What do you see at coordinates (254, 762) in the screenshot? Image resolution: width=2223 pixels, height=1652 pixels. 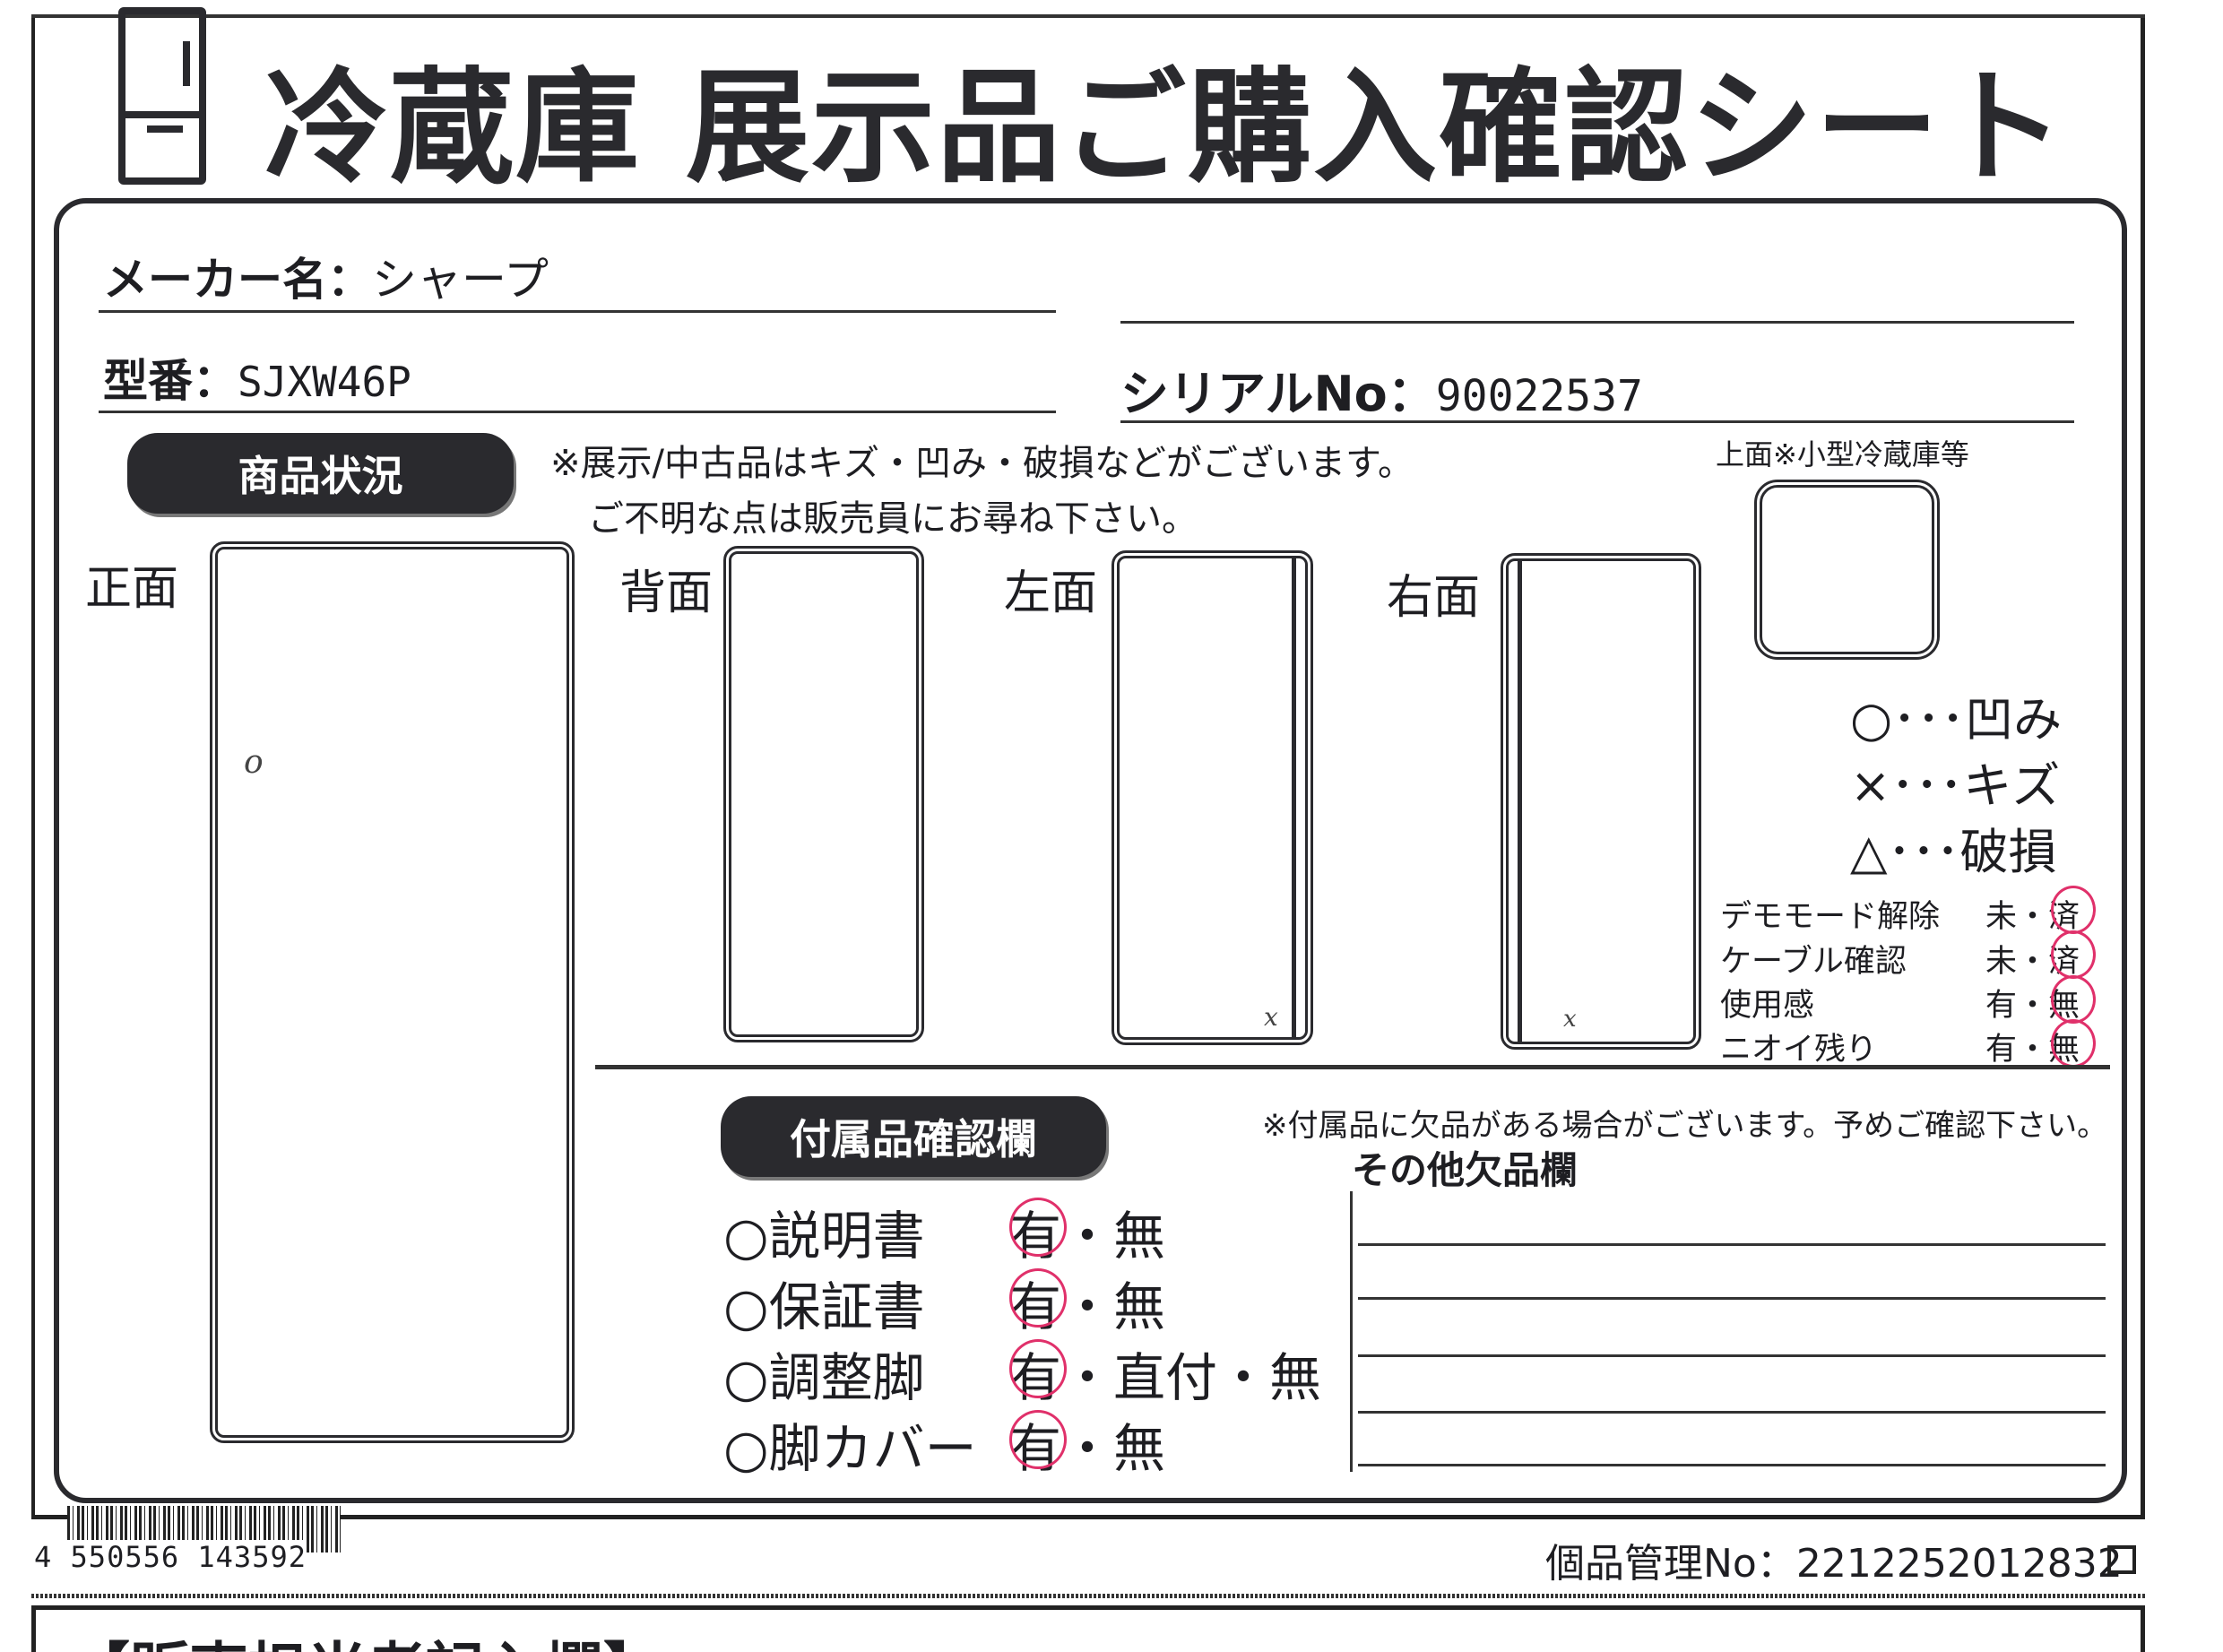 I see `front-mark: o` at bounding box center [254, 762].